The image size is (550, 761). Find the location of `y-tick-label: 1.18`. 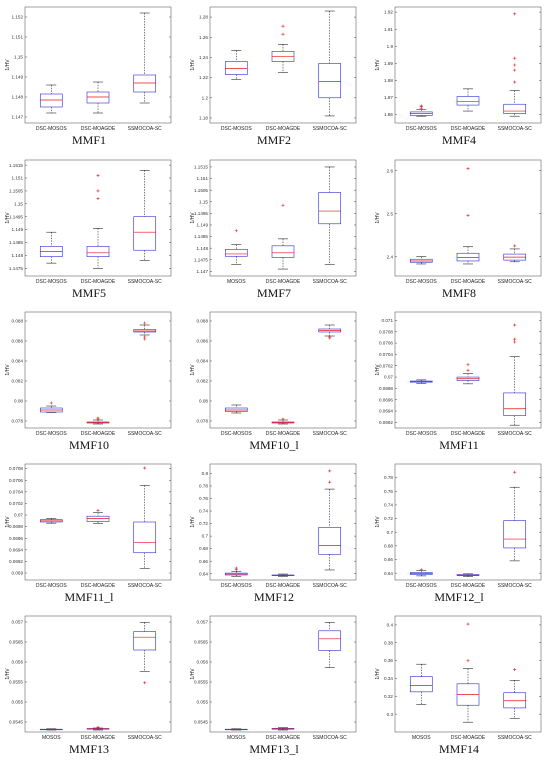

y-tick-label: 1.18 is located at coordinates (203, 118).